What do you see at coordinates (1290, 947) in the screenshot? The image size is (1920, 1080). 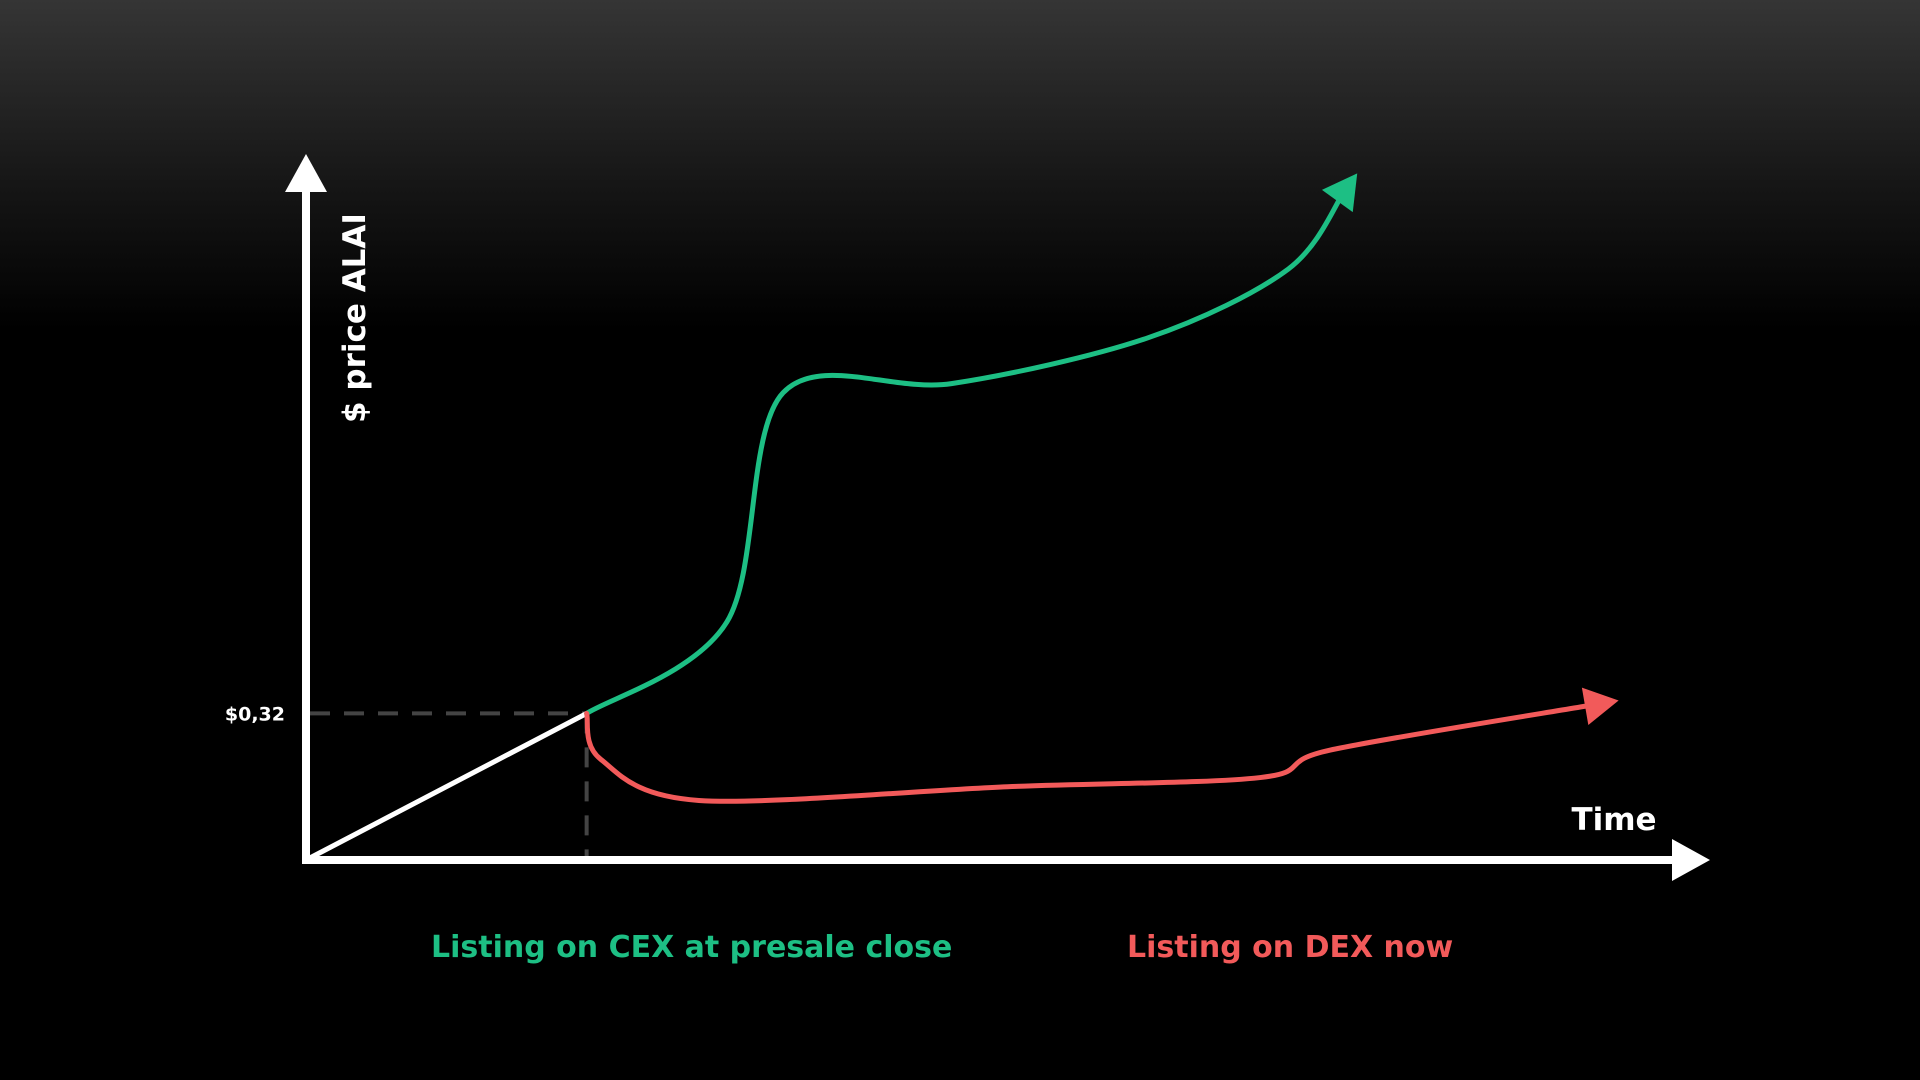 I see `legend-label-dex: Listing on DEX now` at bounding box center [1290, 947].